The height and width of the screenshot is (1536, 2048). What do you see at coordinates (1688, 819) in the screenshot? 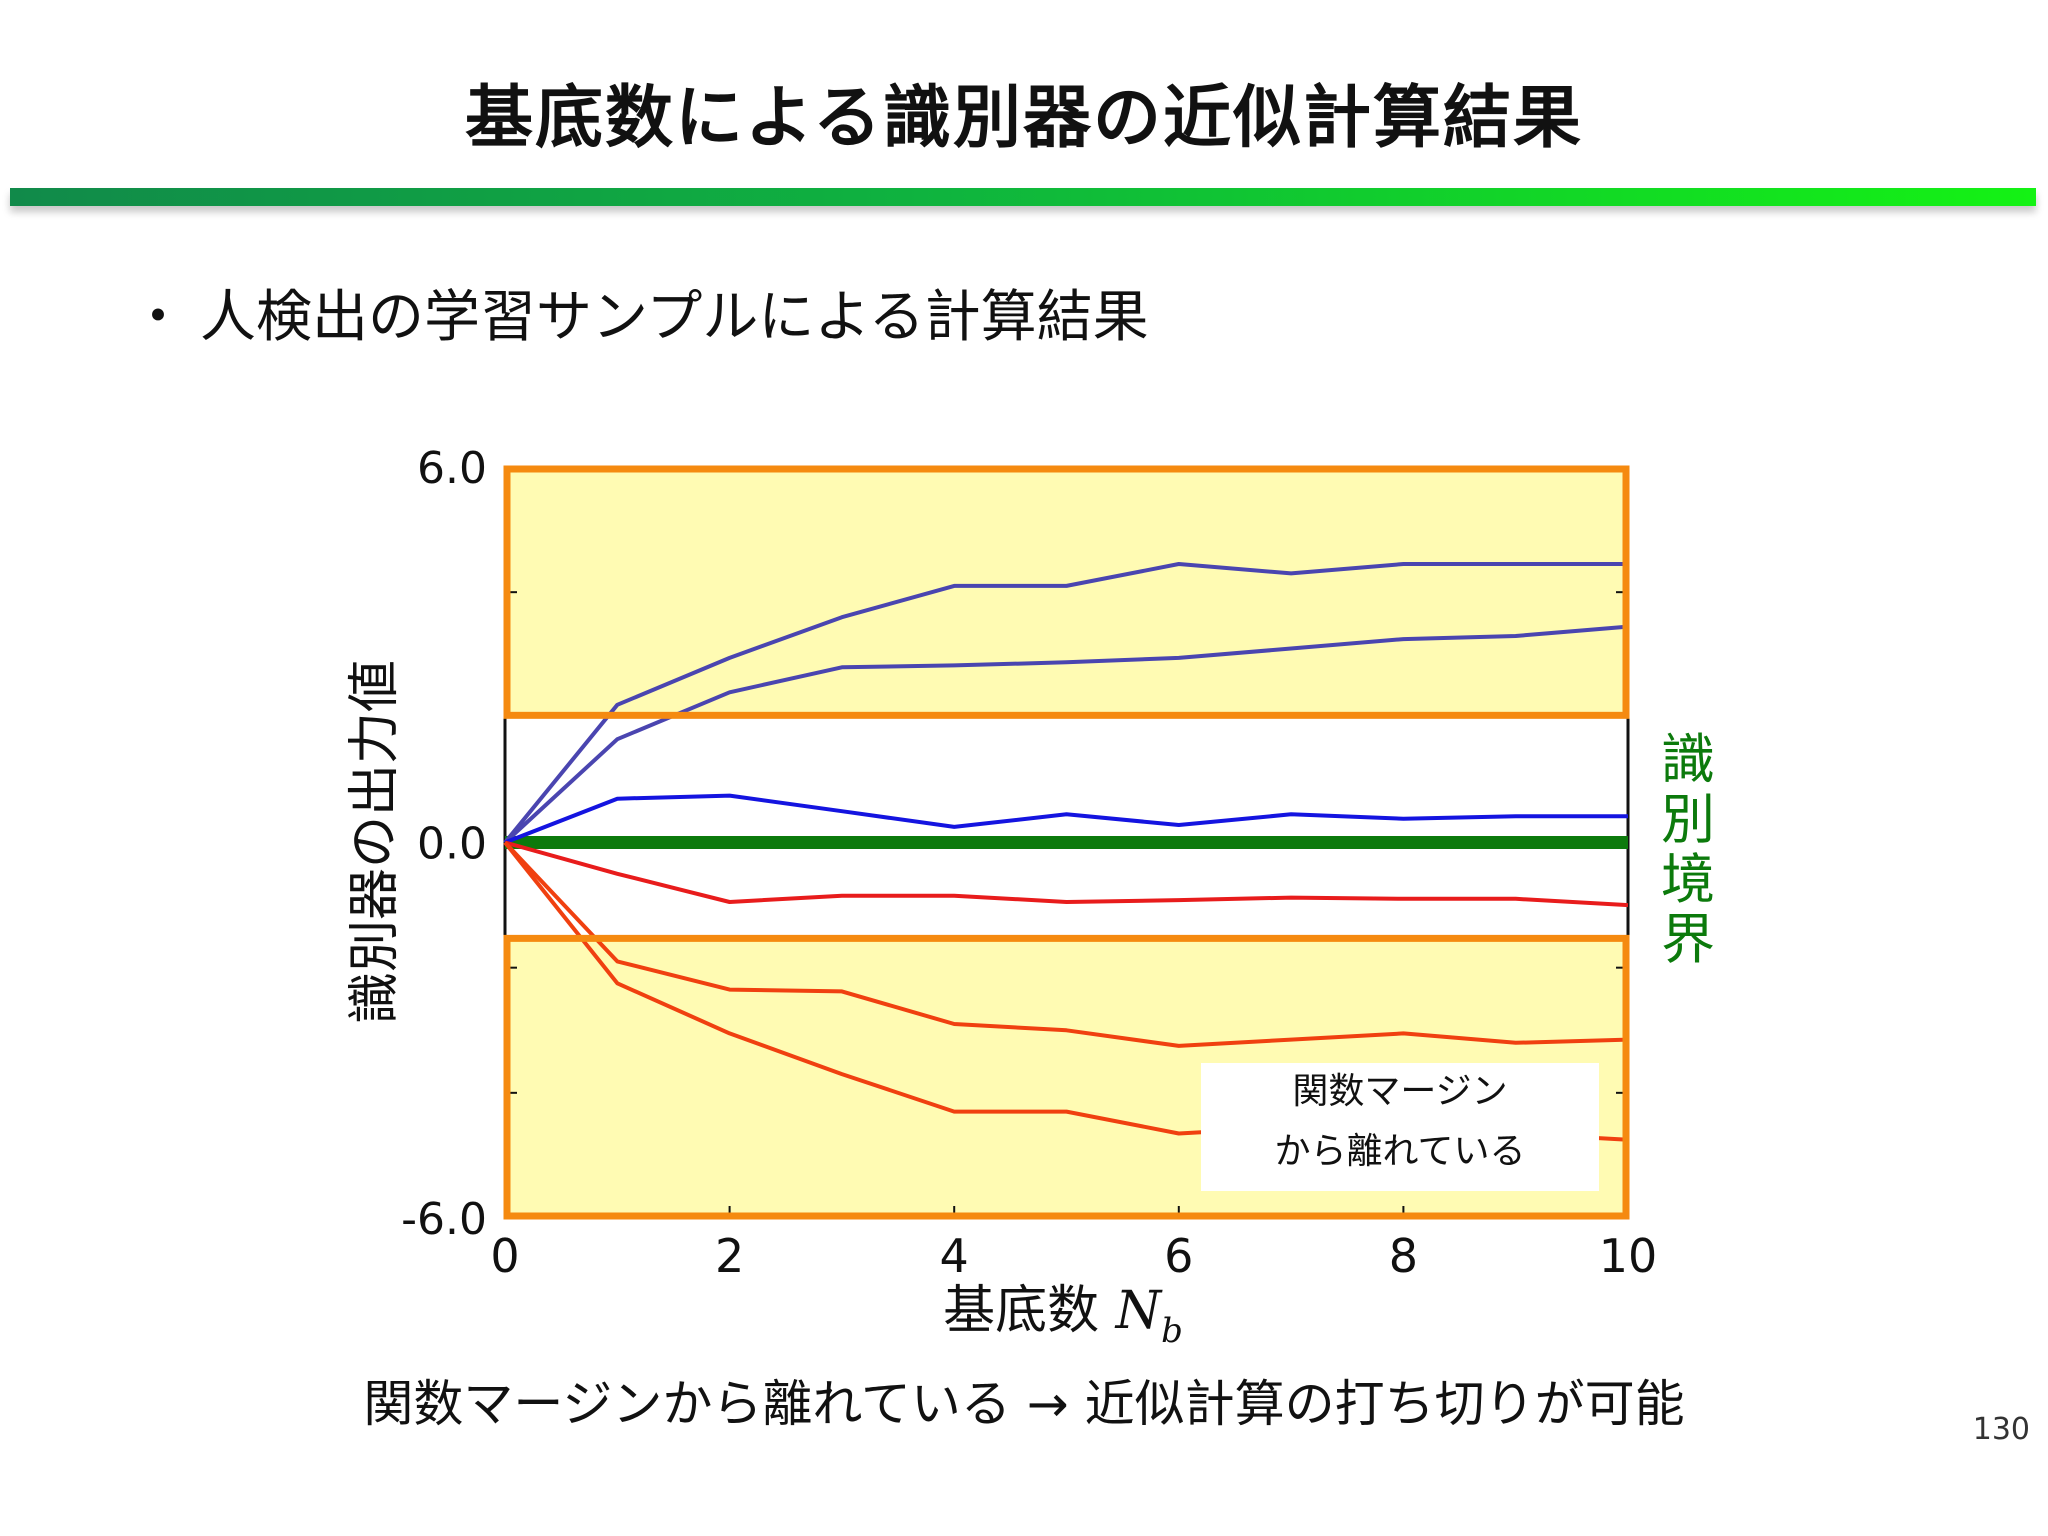
I see `boundary-label-char: 別` at bounding box center [1688, 819].